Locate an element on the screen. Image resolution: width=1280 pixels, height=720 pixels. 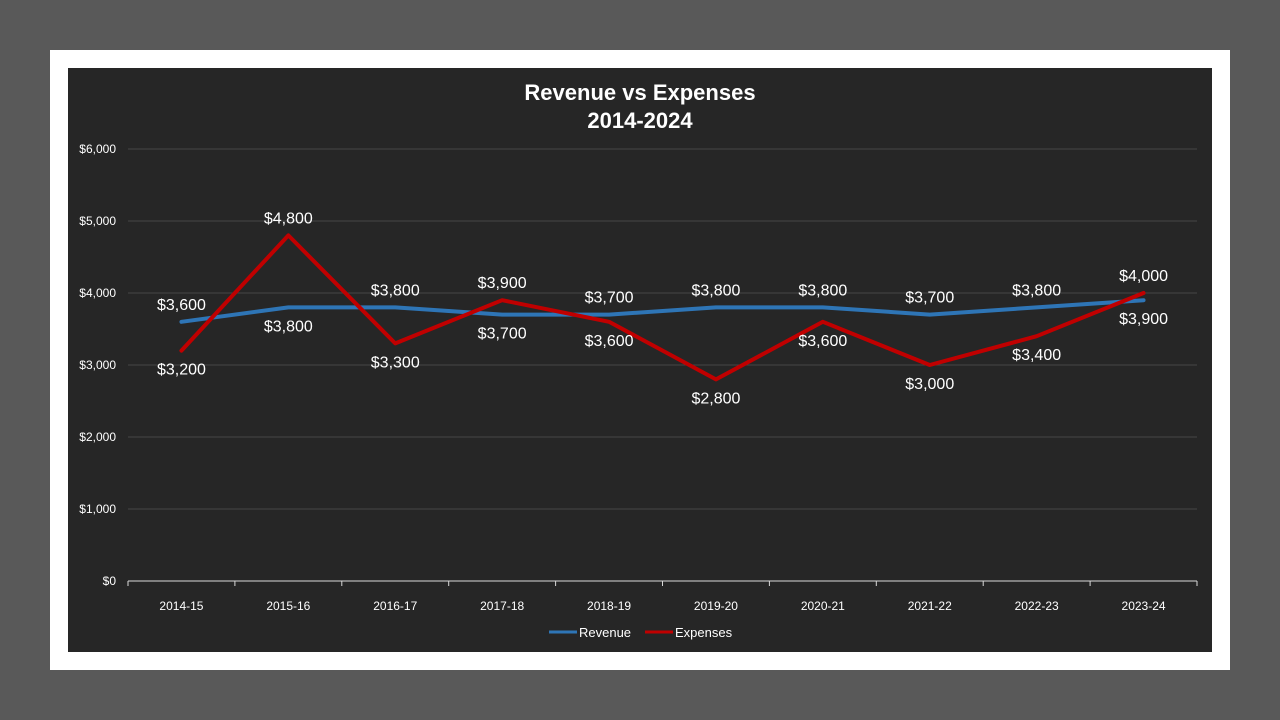
y-tick-label: $6,000 is located at coordinates (97, 149).